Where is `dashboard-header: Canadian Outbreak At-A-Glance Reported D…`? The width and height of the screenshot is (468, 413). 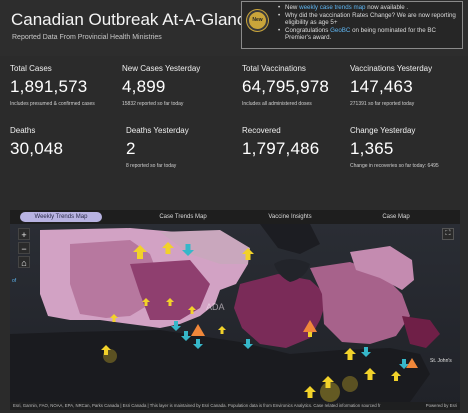
dashboard-header: Canadian Outbreak At-A-Glance Reported D… is located at coordinates (234, 28).